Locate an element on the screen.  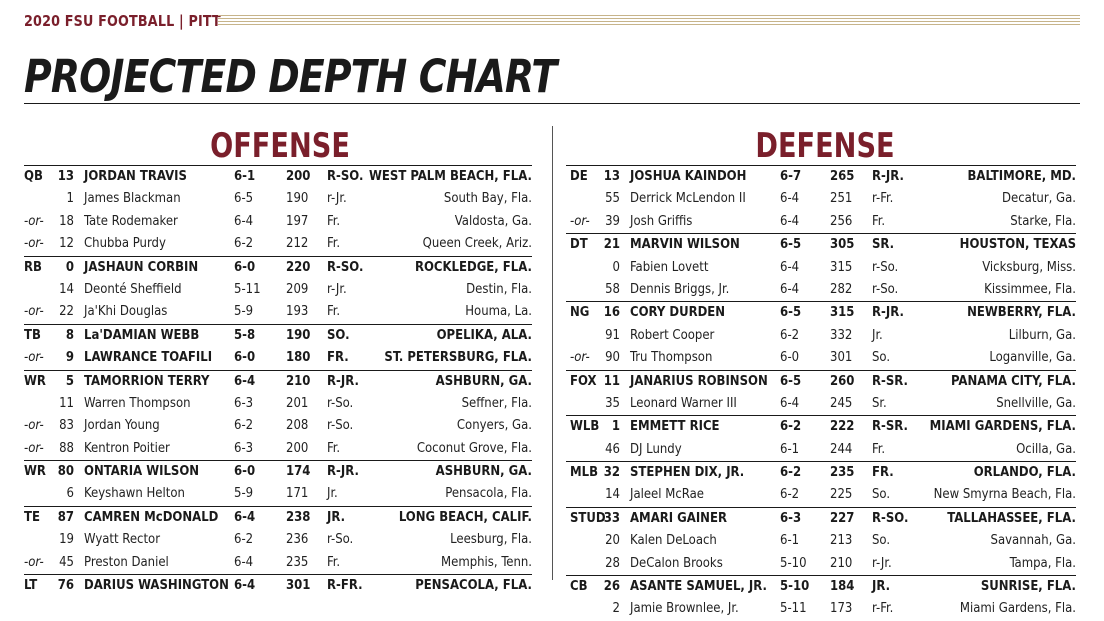
offense-pos: RB is located at coordinates (33, 267).